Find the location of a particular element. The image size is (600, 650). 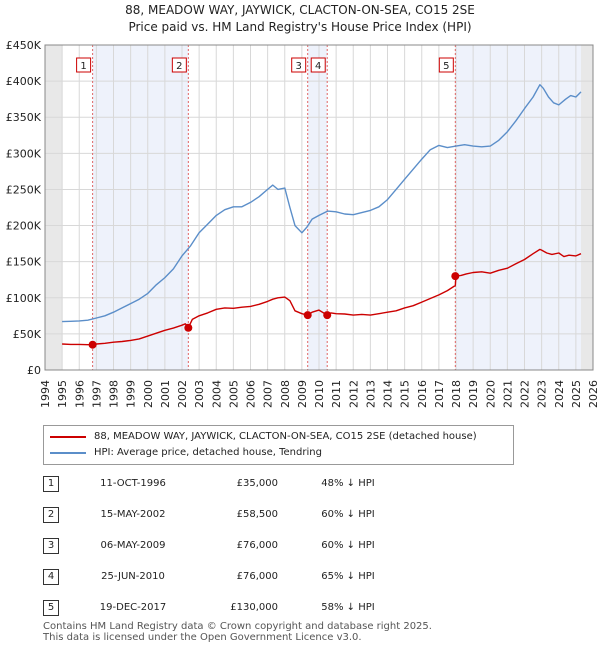

x-tick-label: 2006 is located at coordinates (251, 394).